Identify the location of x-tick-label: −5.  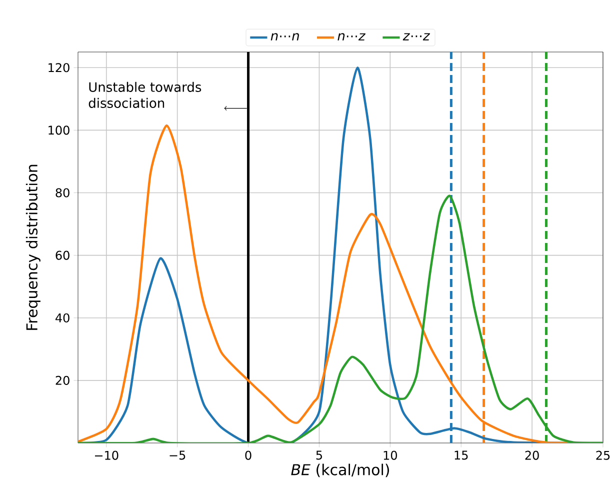
(178, 455).